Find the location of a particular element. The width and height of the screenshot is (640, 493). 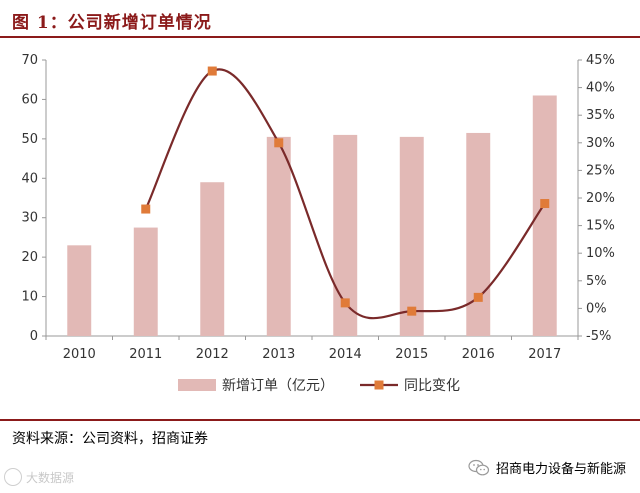

x-tick-label: 2010 is located at coordinates (79, 354).